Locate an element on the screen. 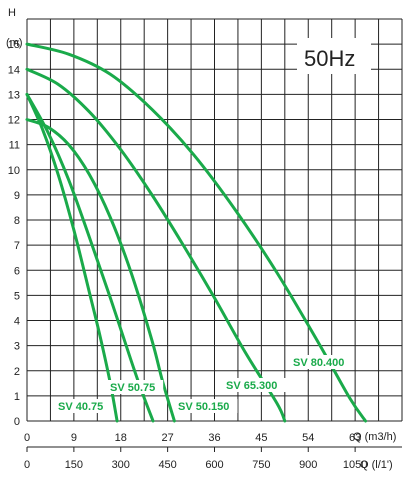  y-tick-label: 9 is located at coordinates (17, 196).